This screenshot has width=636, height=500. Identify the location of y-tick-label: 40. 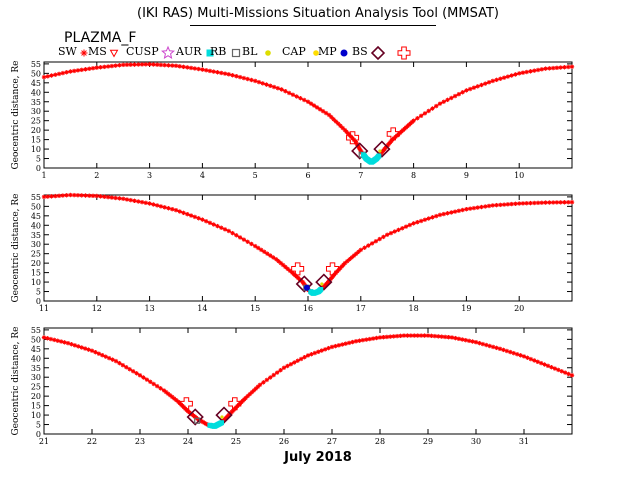
(36, 92).